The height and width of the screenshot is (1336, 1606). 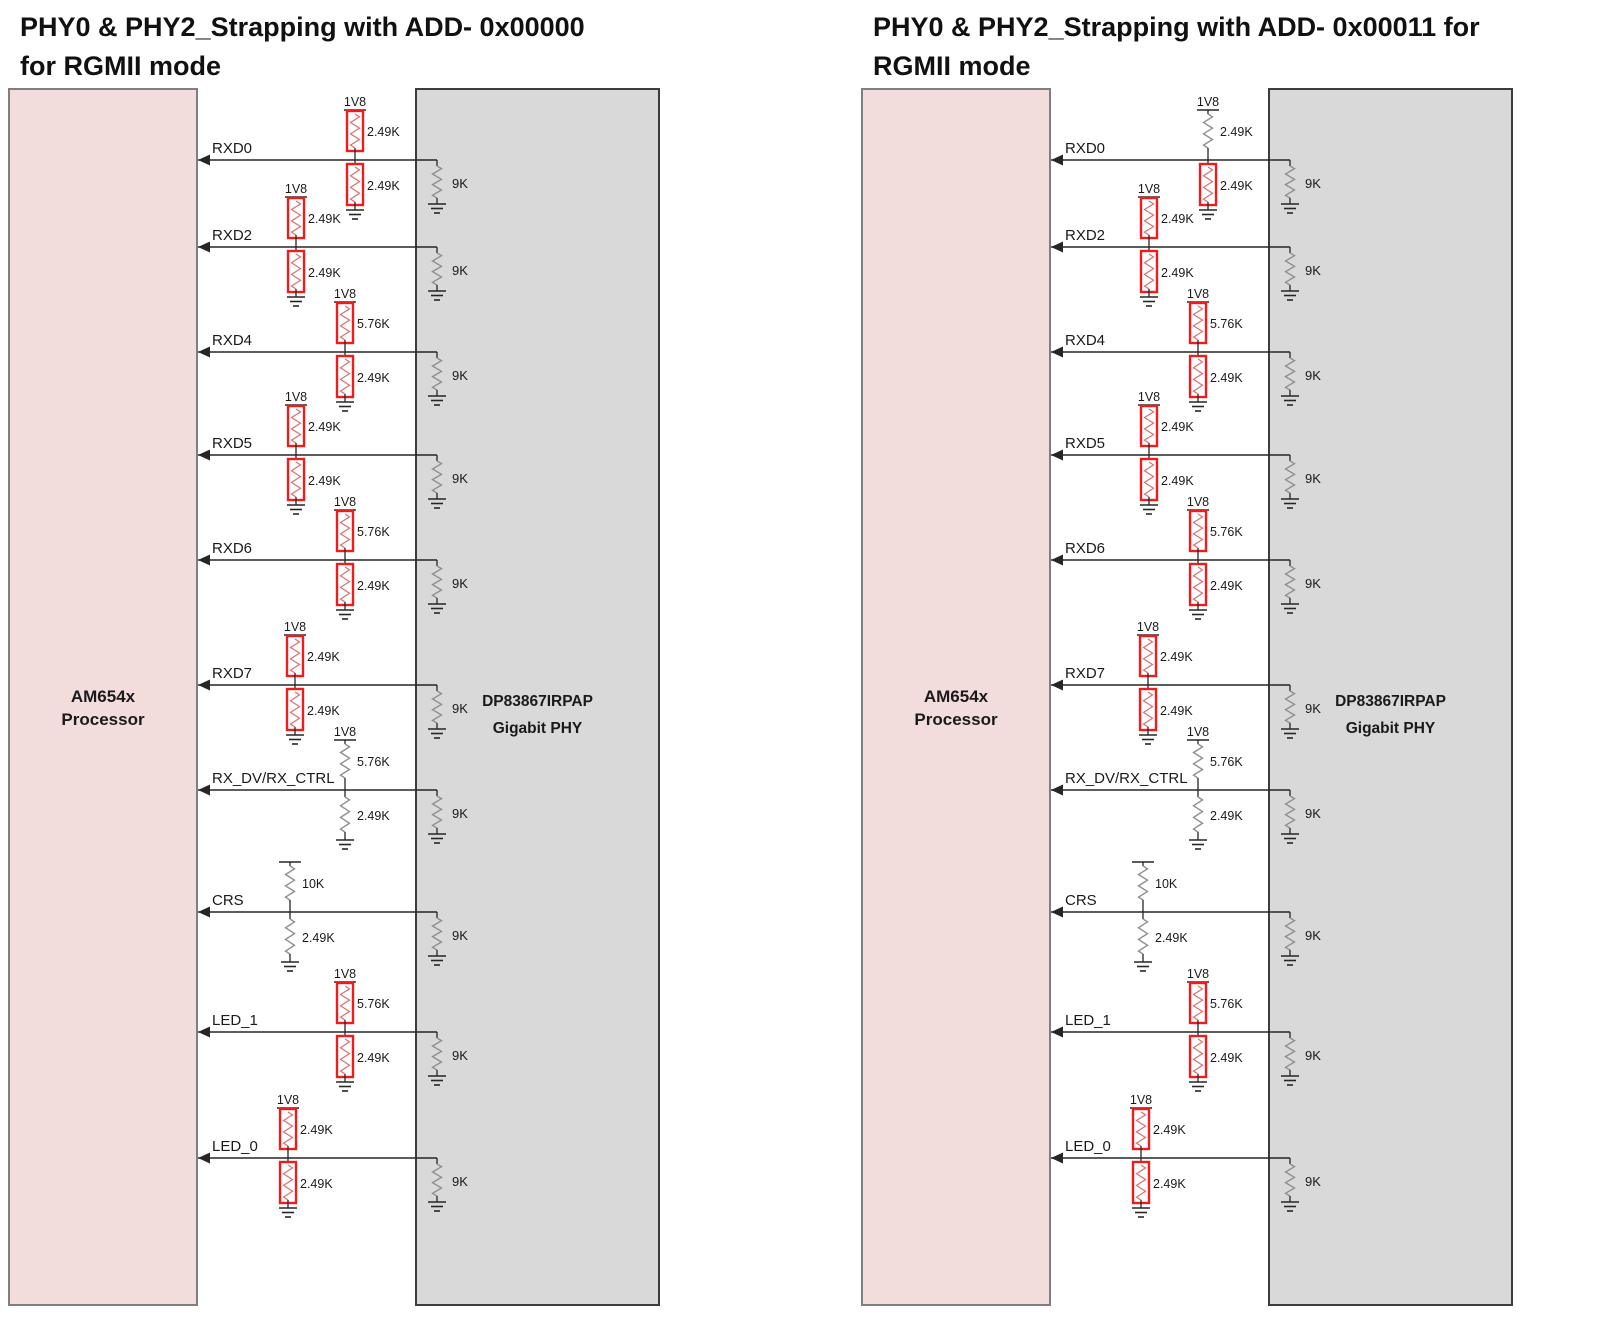 I want to click on processor-label: AM654x Processor, so click(x=956, y=708).